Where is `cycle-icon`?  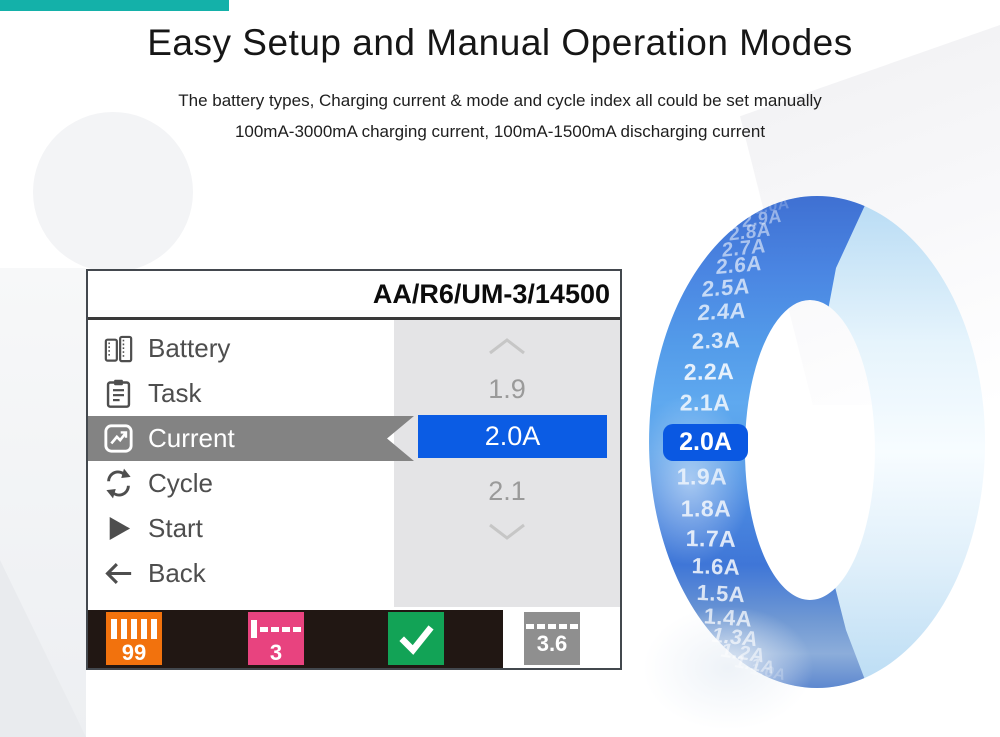
cycle-icon is located at coordinates (118, 483).